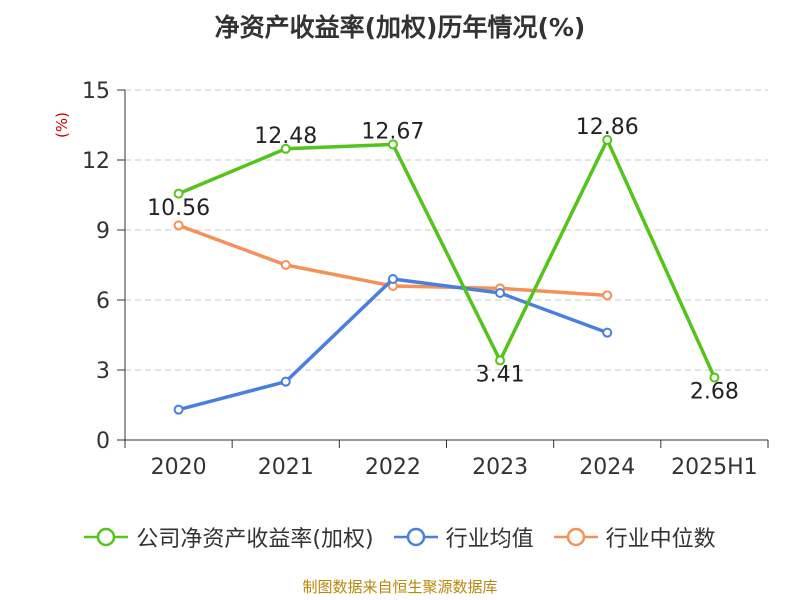 The image size is (800, 600). Describe the element at coordinates (392, 131) in the screenshot. I see `data-label: 12.67` at that location.